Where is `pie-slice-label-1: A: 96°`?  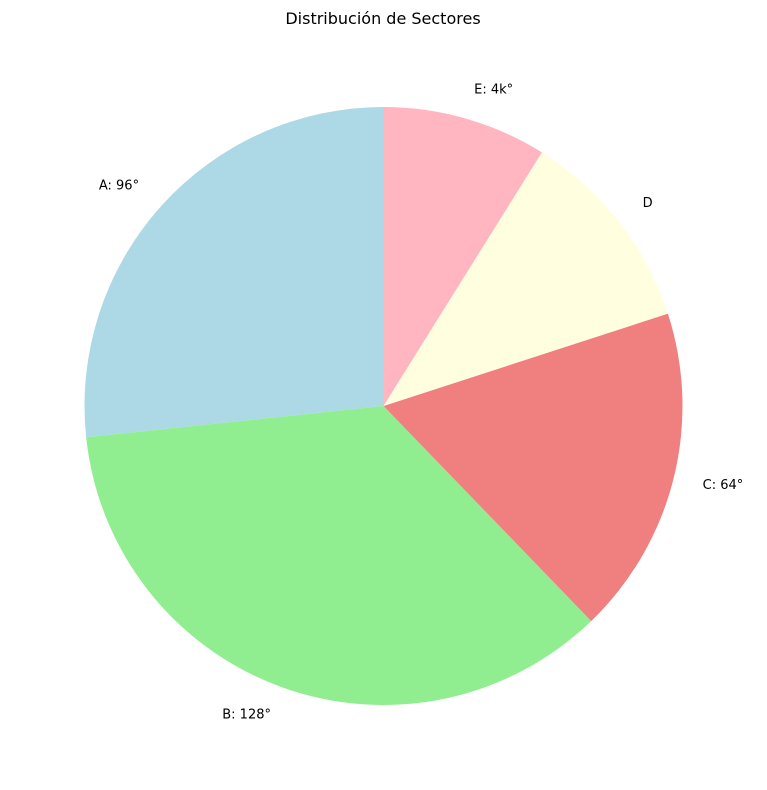
pie-slice-label-1: A: 96° is located at coordinates (119, 185).